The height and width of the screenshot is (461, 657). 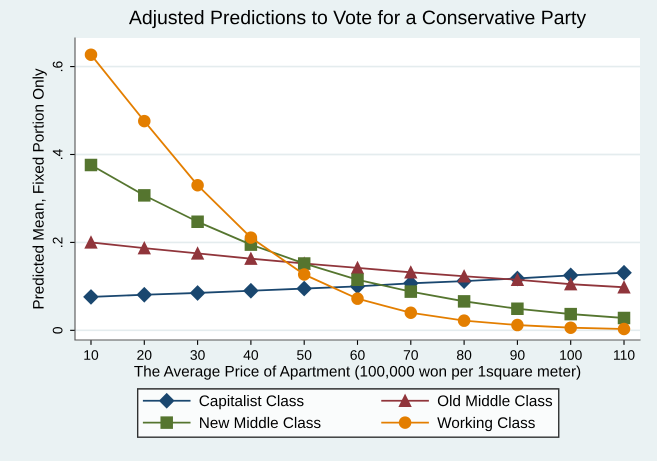 What do you see at coordinates (304, 355) in the screenshot?
I see `x-tick-label: 50` at bounding box center [304, 355].